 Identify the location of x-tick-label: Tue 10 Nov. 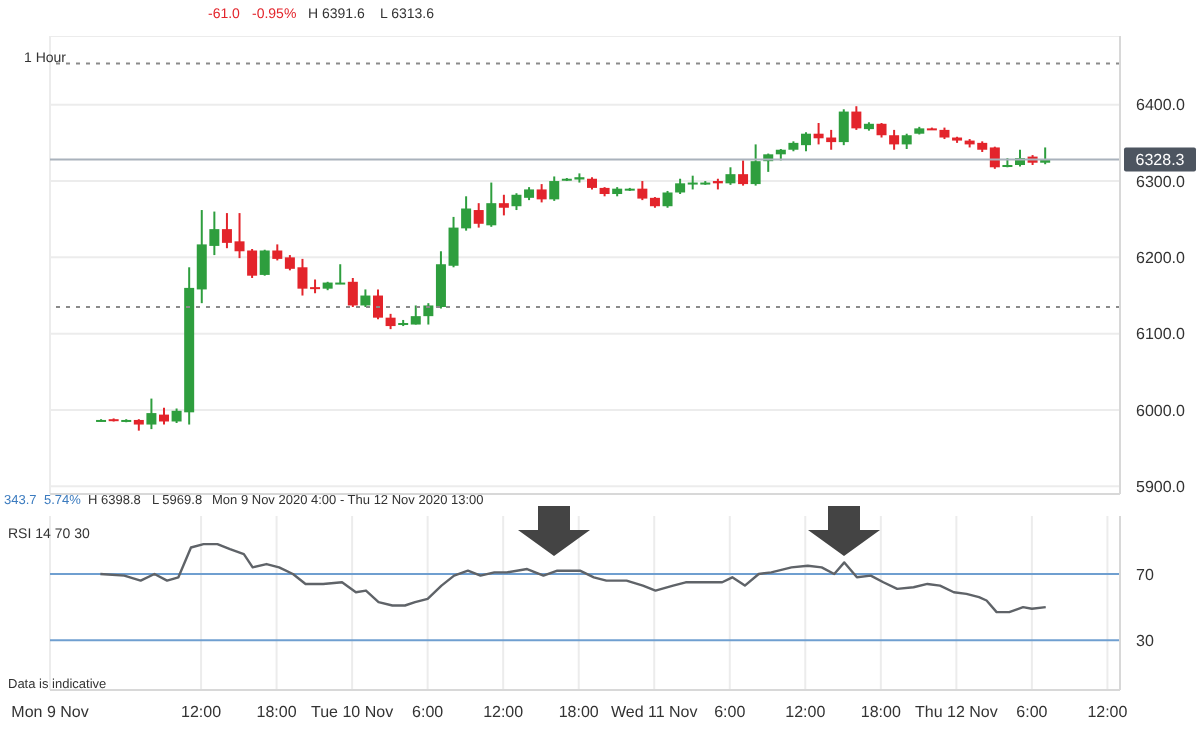
(352, 712).